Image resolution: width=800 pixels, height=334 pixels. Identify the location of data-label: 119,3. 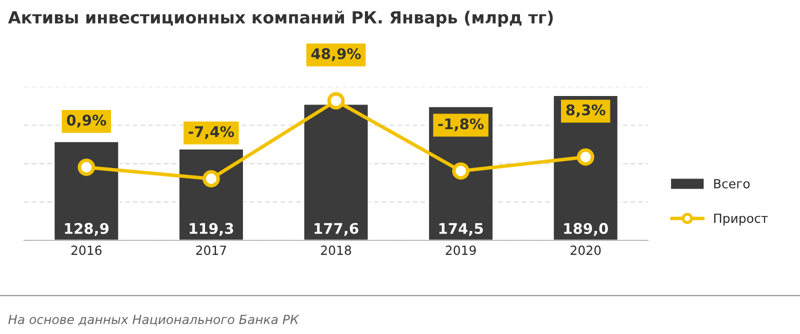
(212, 229).